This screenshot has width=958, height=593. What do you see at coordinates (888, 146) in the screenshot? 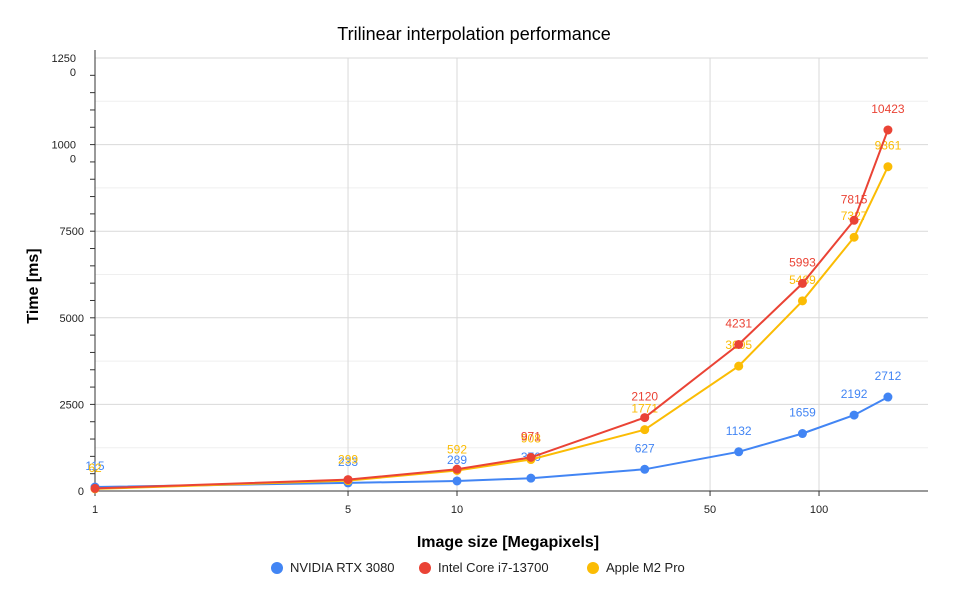
I see `data-label: 9361` at bounding box center [888, 146].